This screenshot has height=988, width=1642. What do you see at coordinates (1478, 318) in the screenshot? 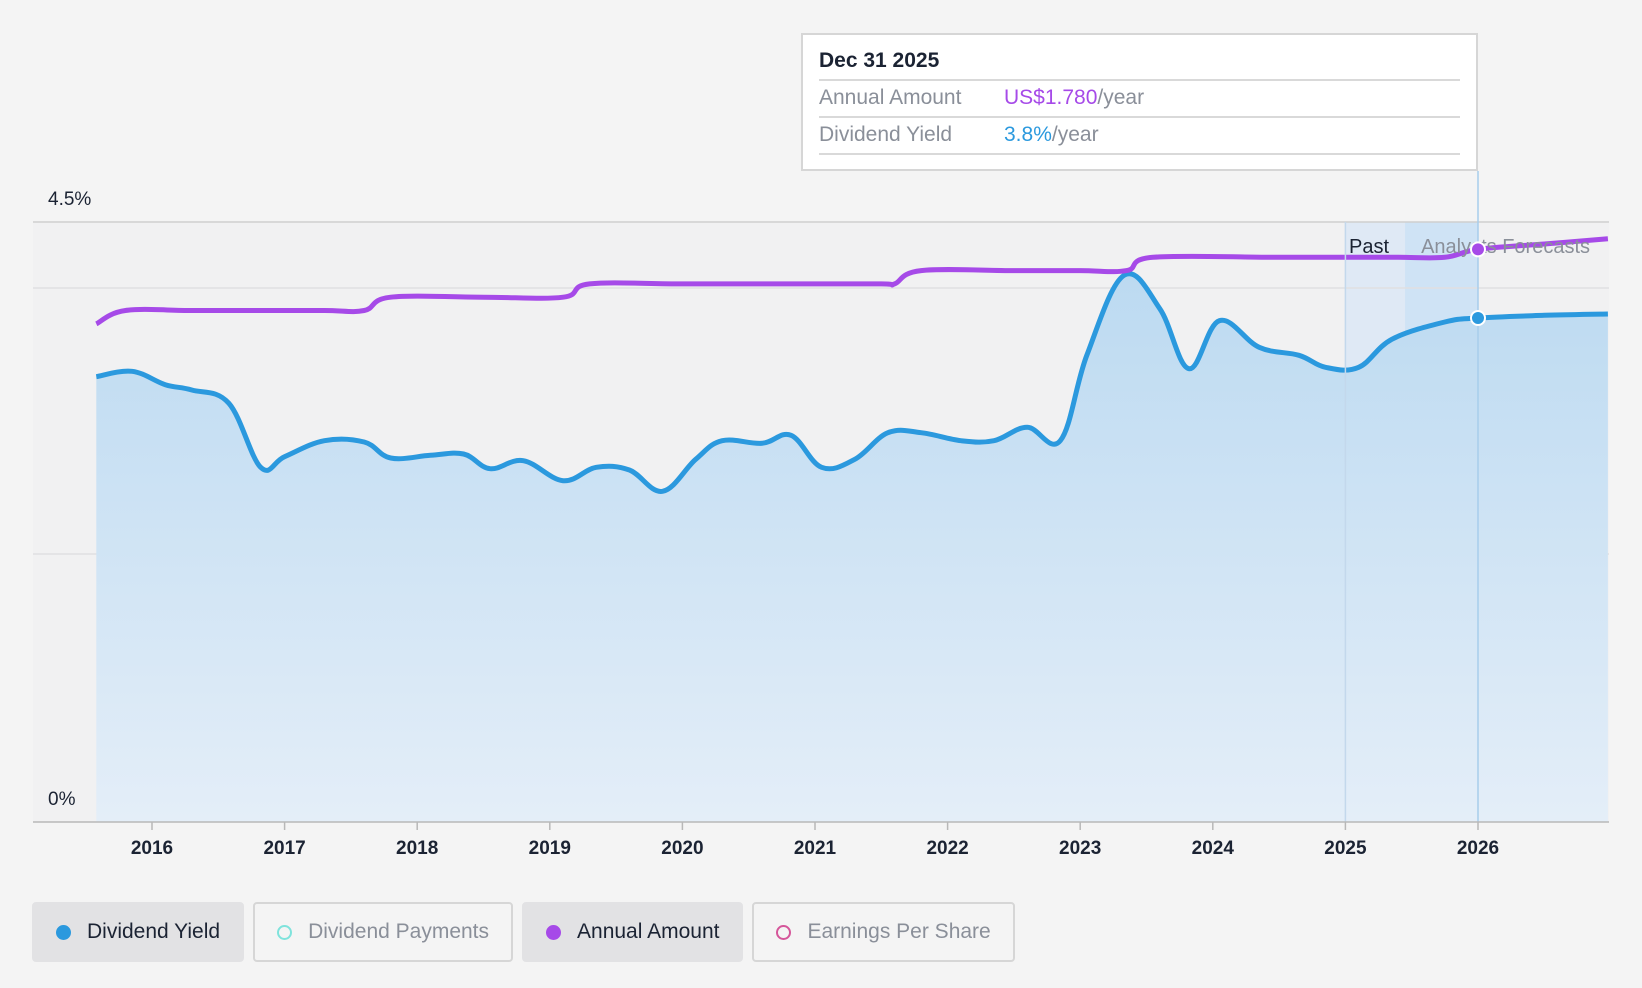
I see `dividend-yield-highlight-point` at bounding box center [1478, 318].